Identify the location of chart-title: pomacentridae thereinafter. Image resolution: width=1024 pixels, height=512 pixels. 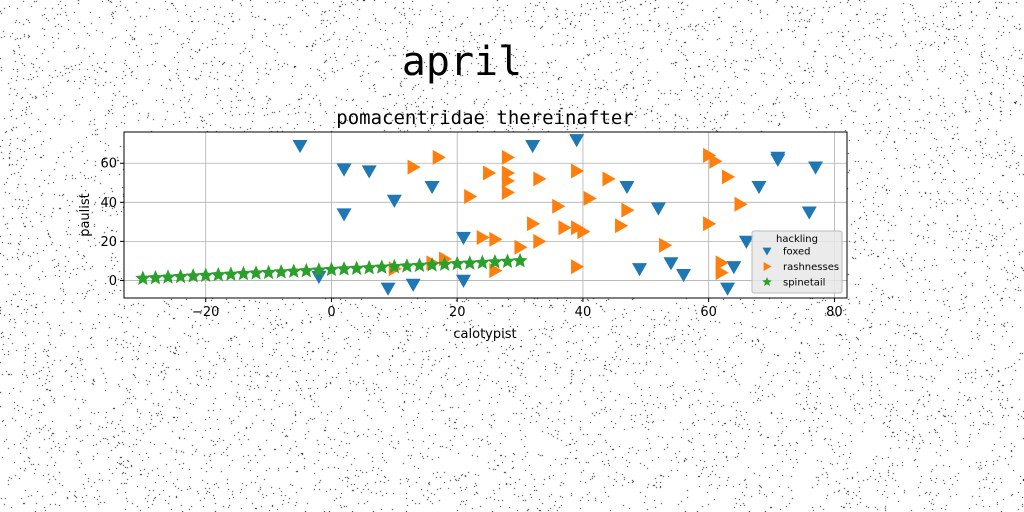
(484, 118).